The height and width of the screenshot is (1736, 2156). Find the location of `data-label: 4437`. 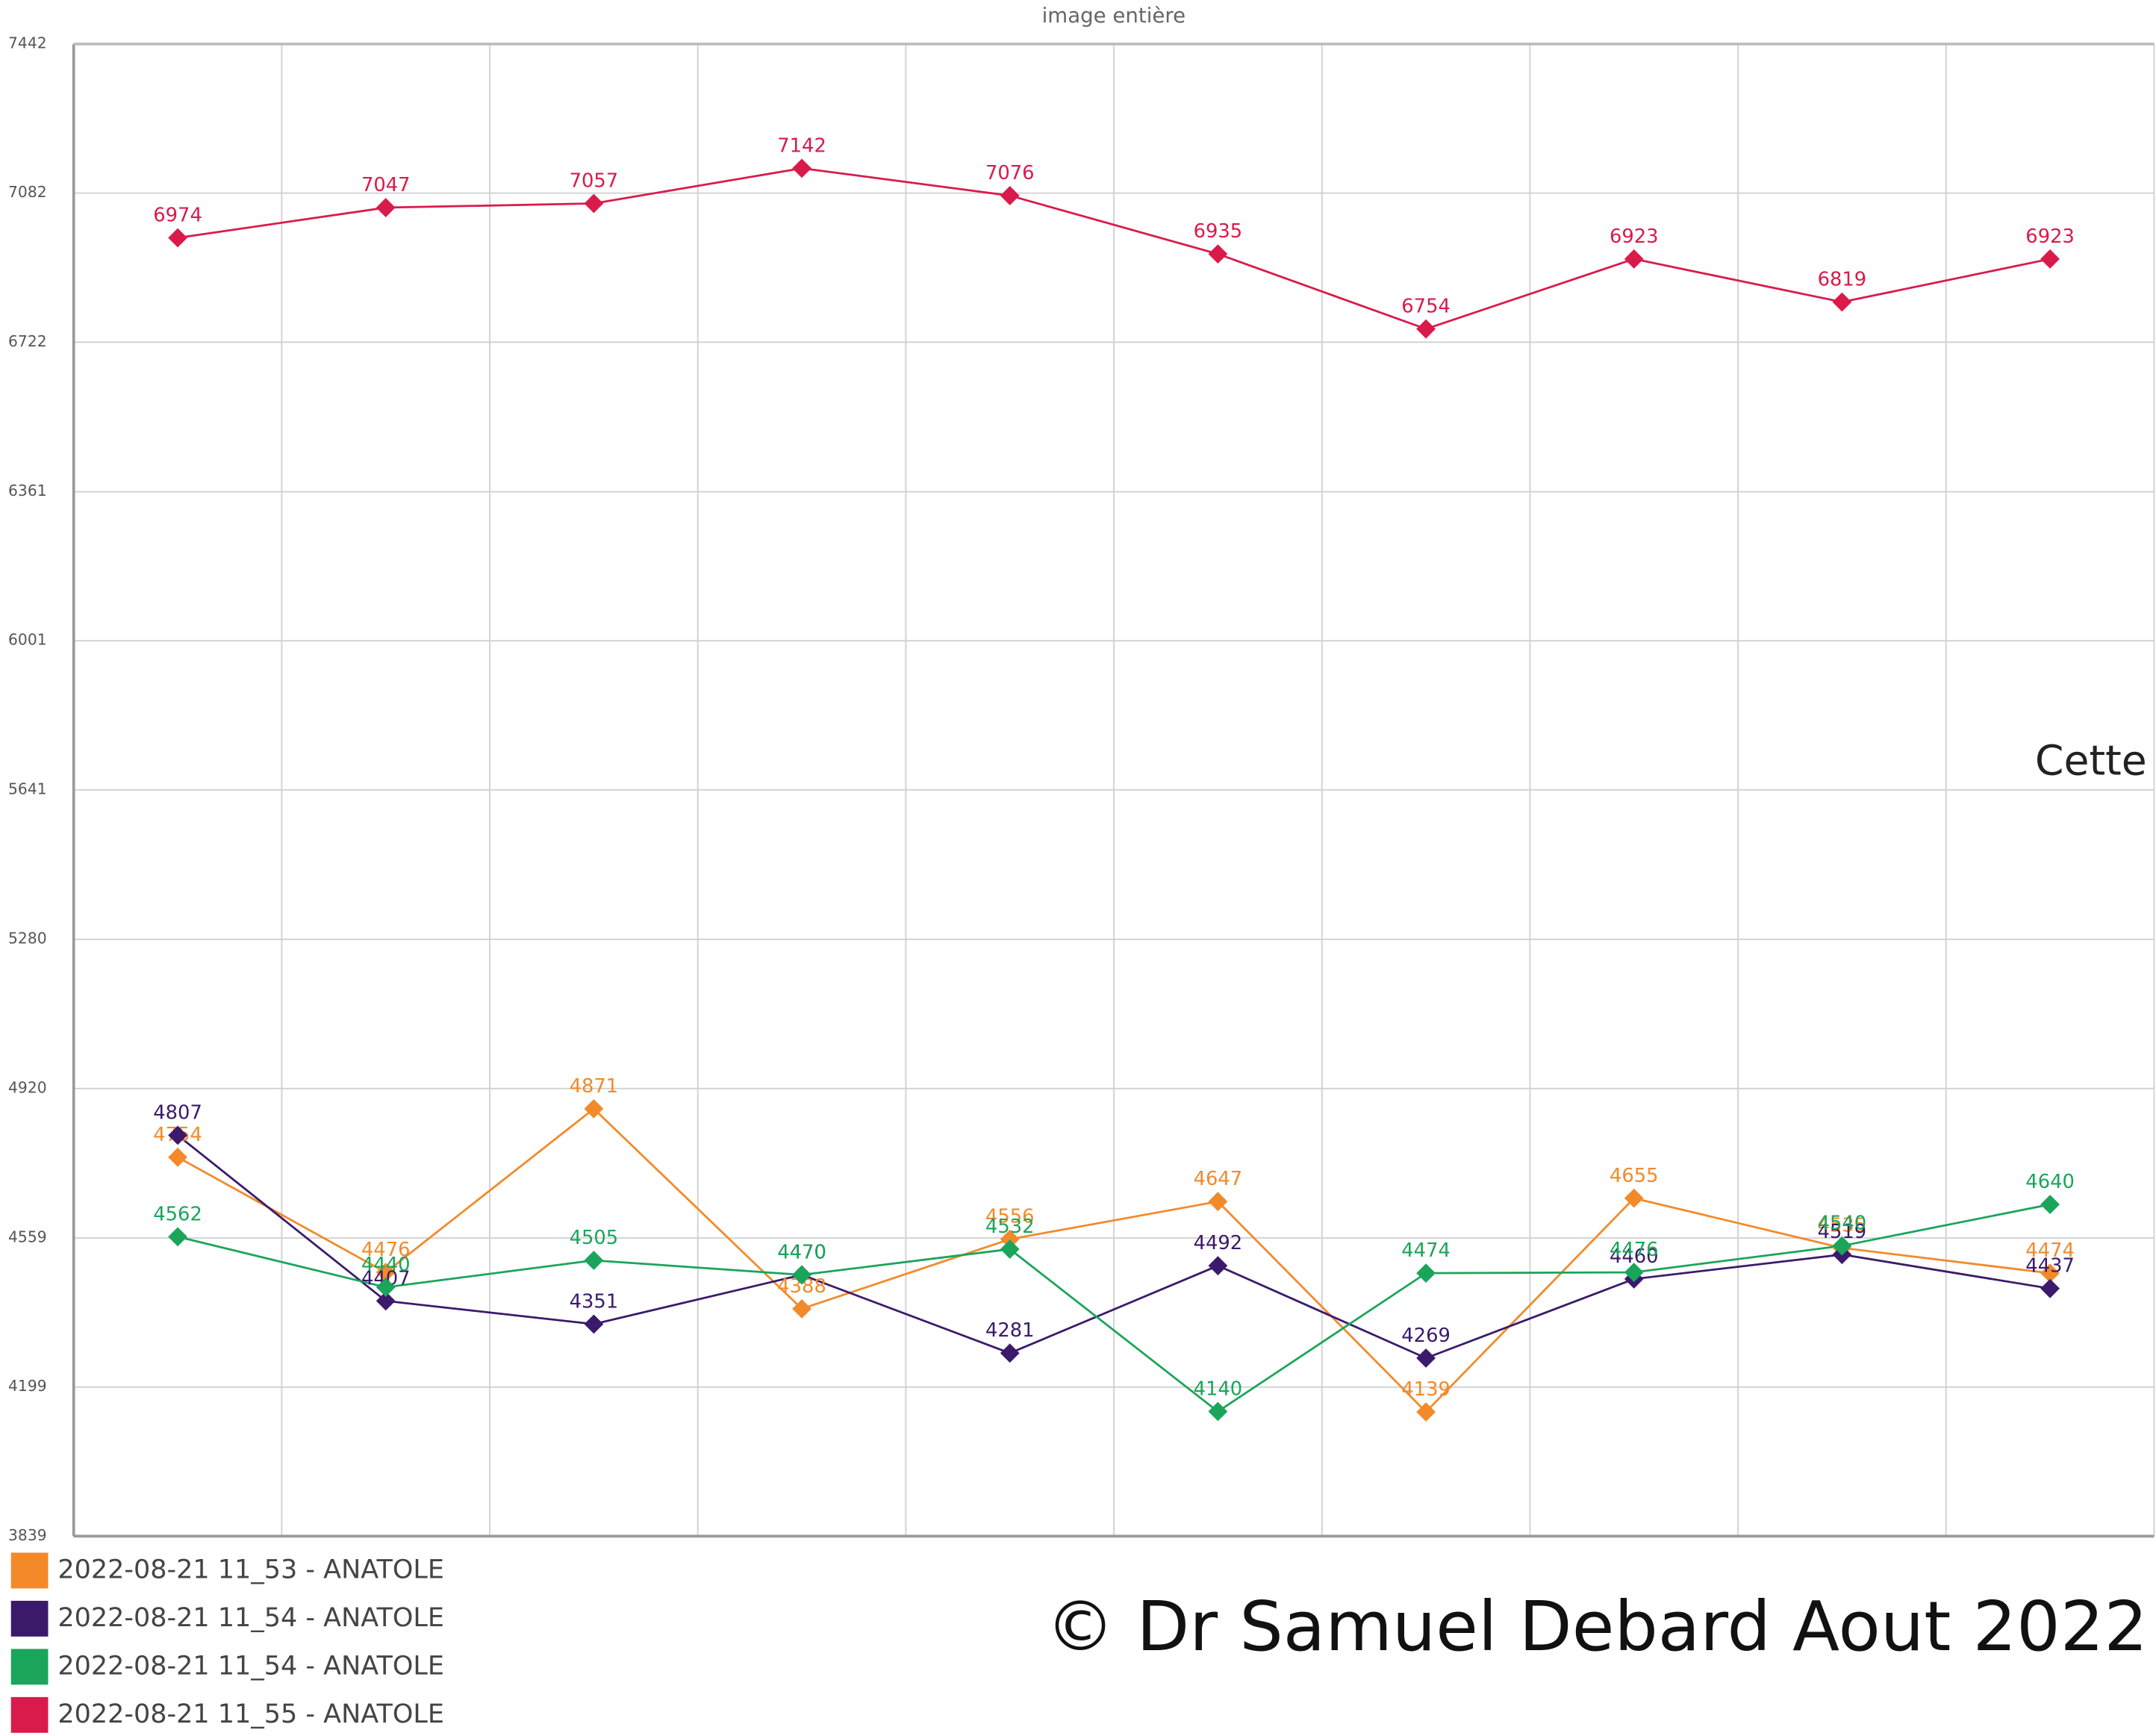

data-label: 4437 is located at coordinates (2050, 1266).